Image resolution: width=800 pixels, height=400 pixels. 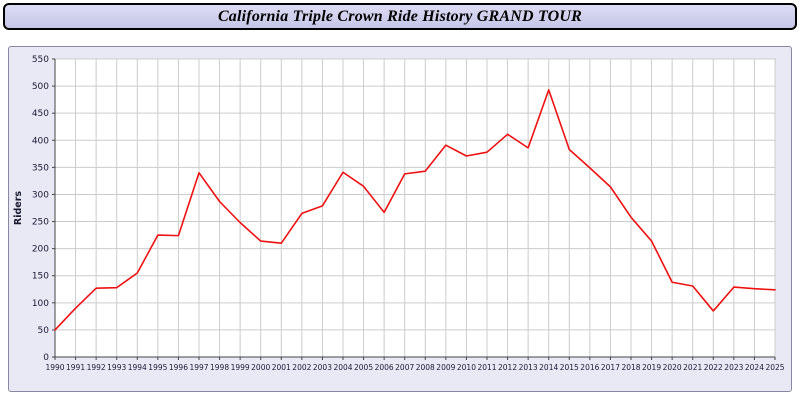 I want to click on x-tick-label: 2012, so click(x=507, y=367).